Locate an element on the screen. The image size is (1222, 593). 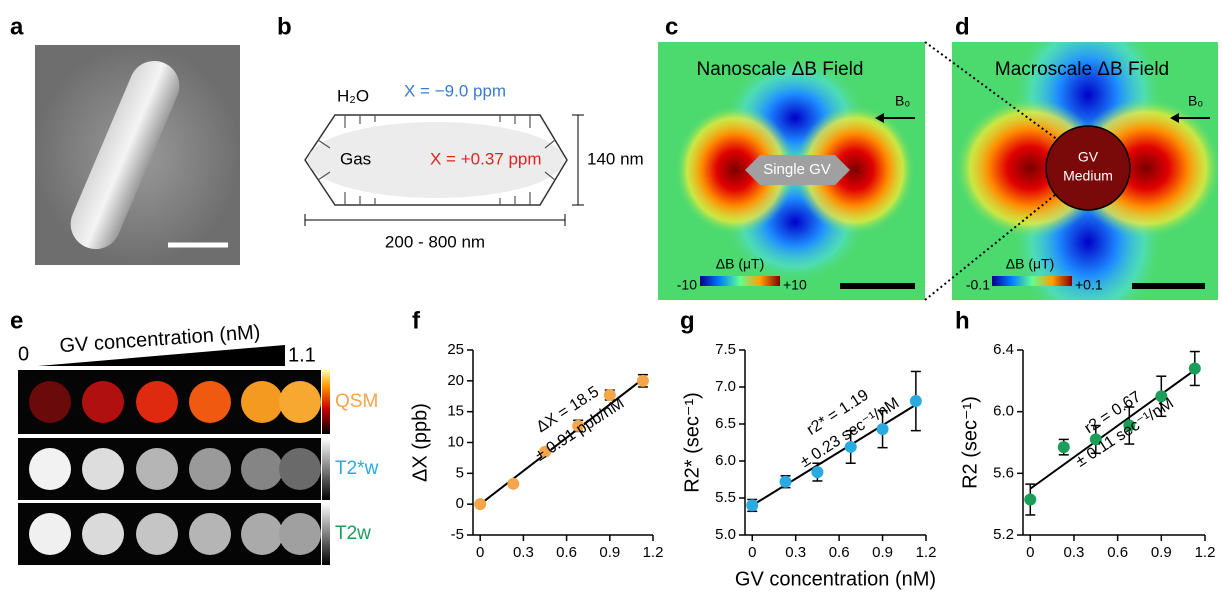
colorbar-max: +10 is located at coordinates (795, 285).